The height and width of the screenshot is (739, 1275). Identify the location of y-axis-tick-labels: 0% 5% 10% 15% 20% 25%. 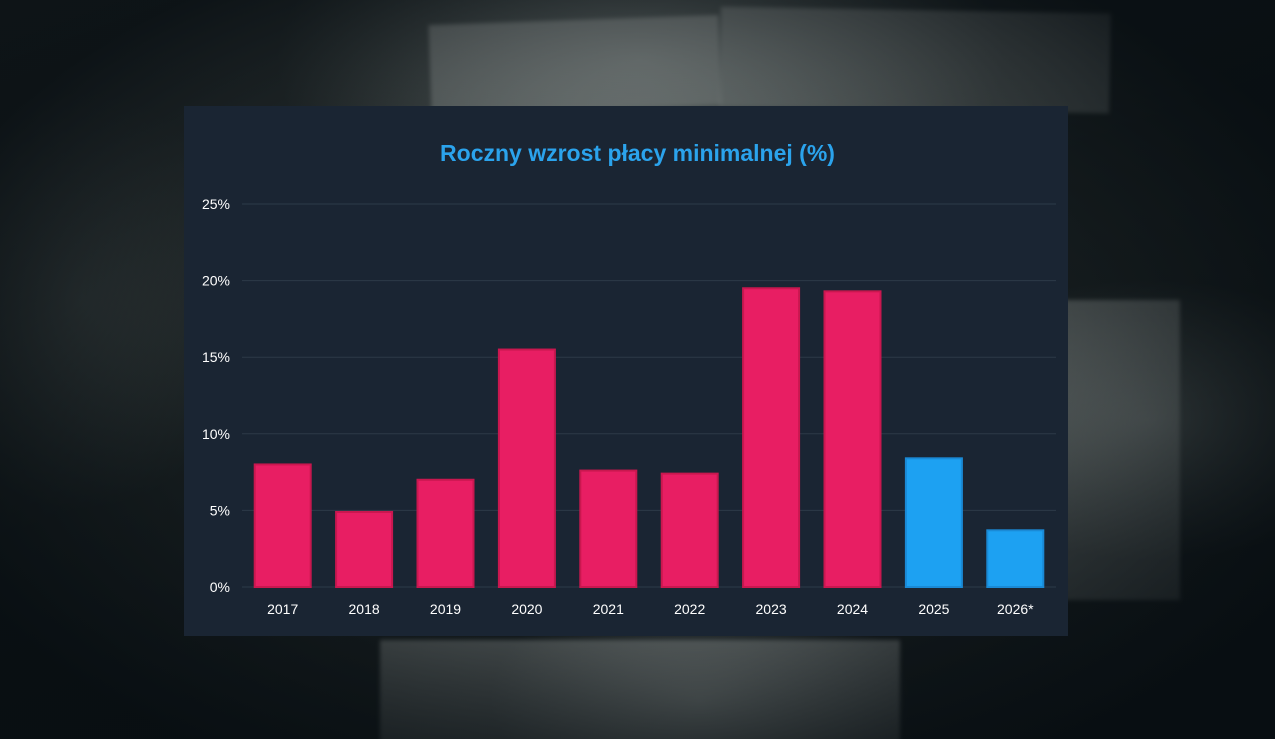
(216, 395).